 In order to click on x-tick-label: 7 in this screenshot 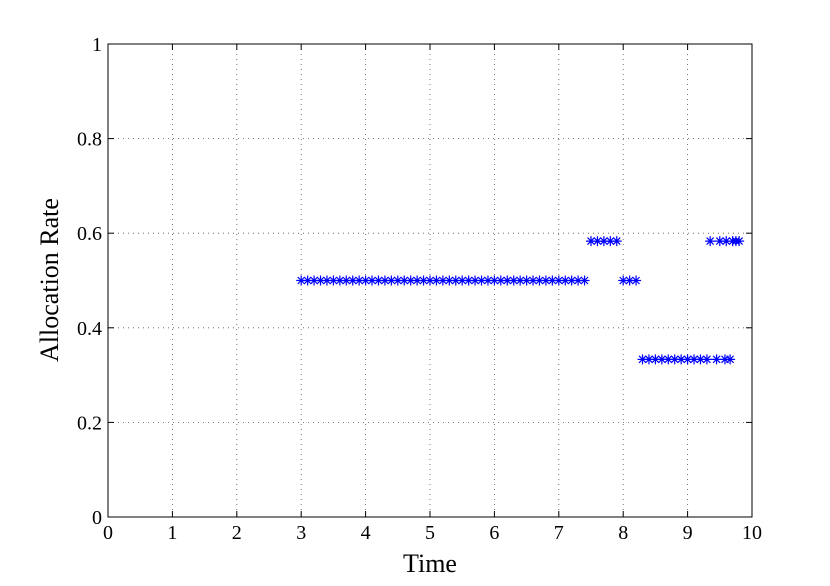, I will do `click(559, 533)`.